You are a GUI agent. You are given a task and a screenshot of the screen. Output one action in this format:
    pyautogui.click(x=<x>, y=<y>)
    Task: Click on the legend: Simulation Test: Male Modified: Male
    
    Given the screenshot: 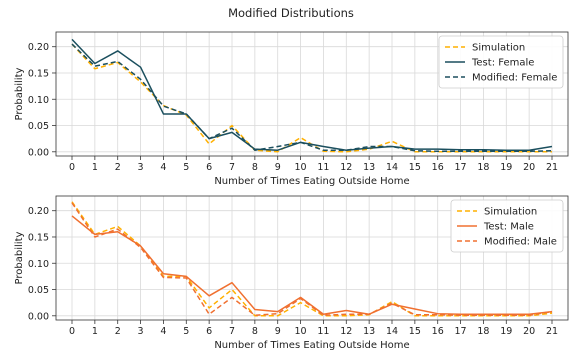 What is the action you would take?
    pyautogui.click(x=507, y=226)
    